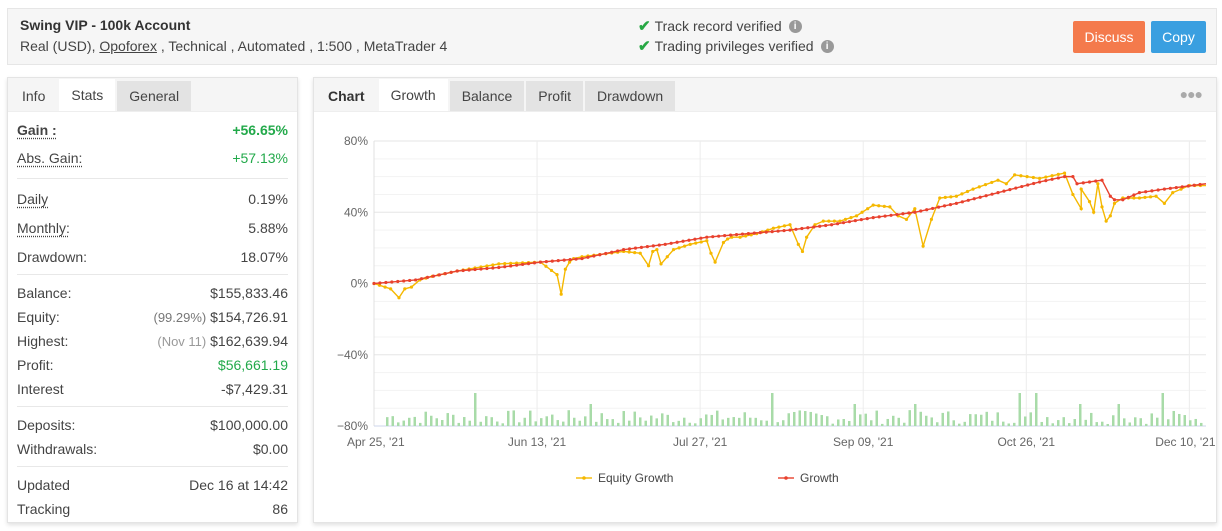 Image resolution: width=1222 pixels, height=531 pixels. Describe the element at coordinates (152, 257) in the screenshot. I see `drawdown-row: Drawdown: 18.07%` at that location.